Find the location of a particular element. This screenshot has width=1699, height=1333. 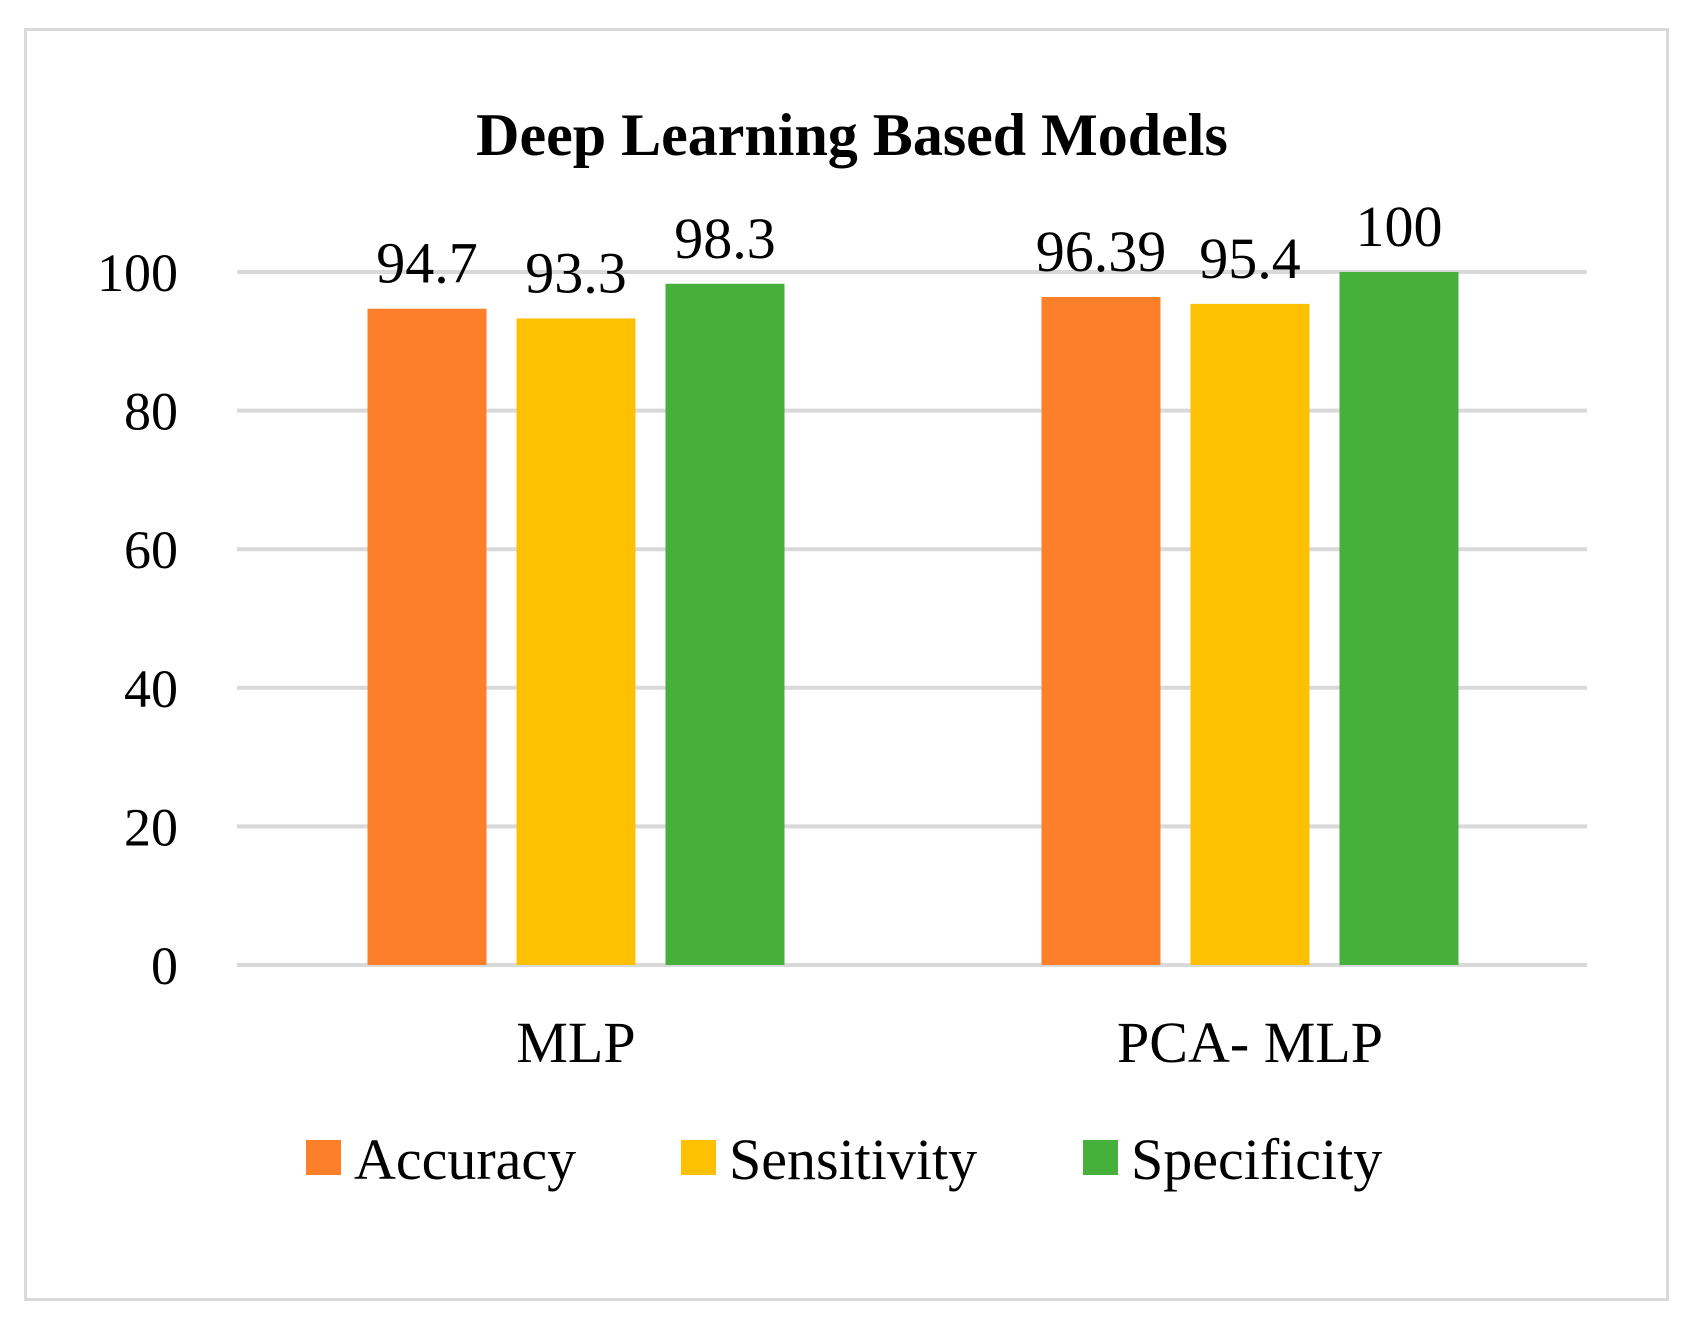

x-category-label-0: MLP is located at coordinates (575, 1042).